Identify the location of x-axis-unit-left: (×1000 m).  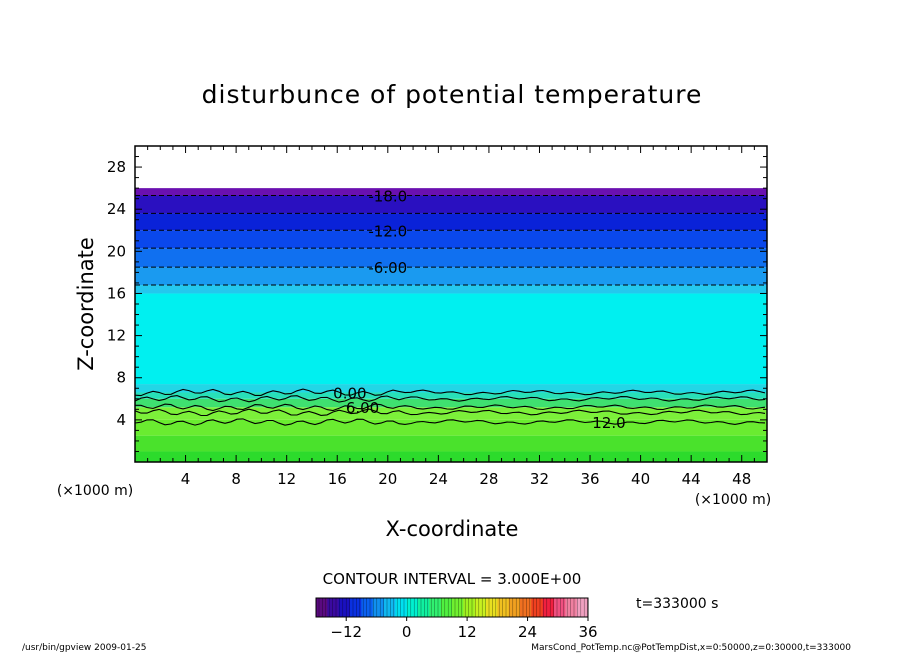
(95, 491).